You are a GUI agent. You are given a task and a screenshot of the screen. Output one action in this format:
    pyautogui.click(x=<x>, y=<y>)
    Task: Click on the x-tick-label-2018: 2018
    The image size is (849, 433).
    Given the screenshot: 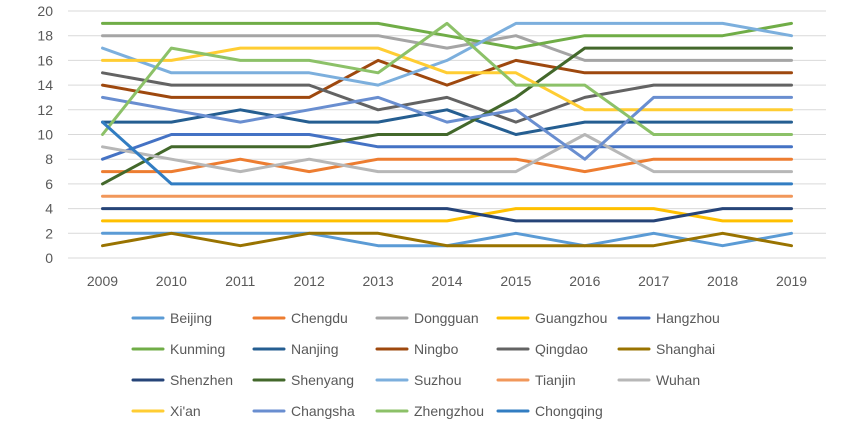 What is the action you would take?
    pyautogui.click(x=722, y=281)
    